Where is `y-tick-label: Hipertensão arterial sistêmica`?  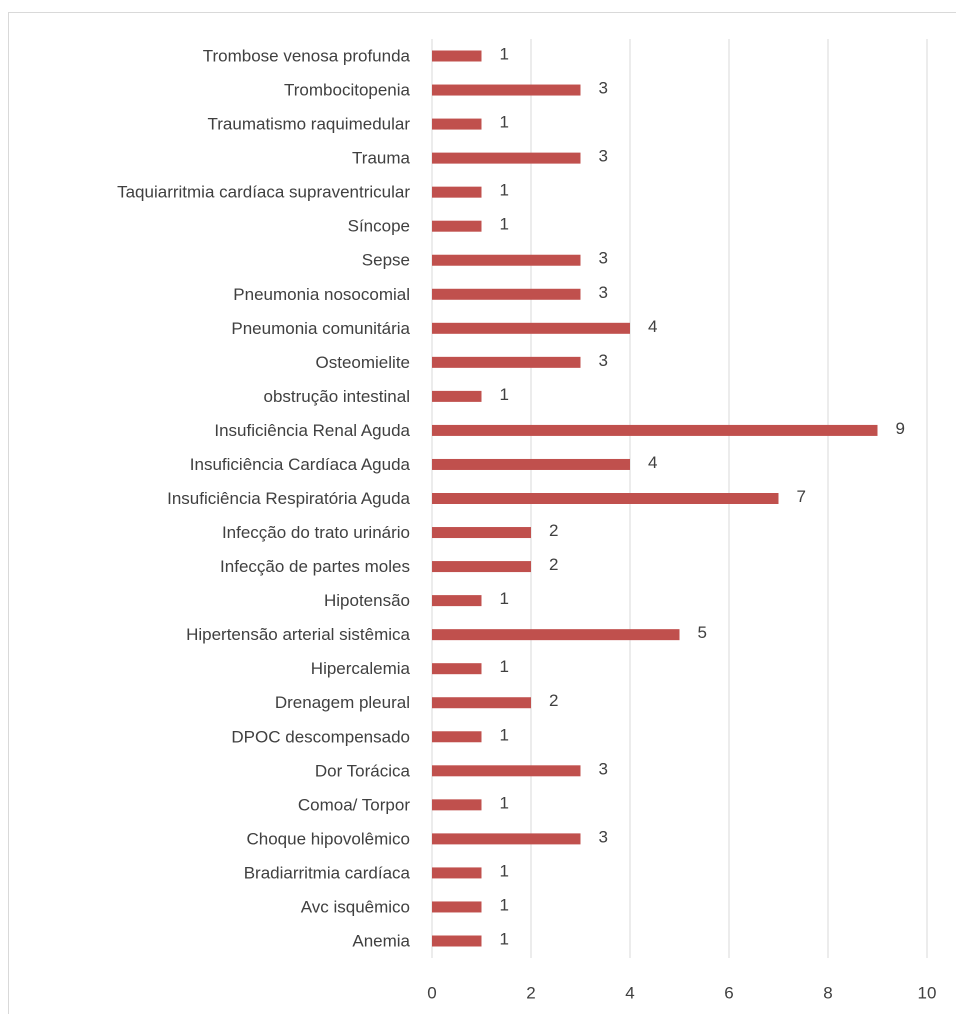 y-tick-label: Hipertensão arterial sistêmica is located at coordinates (298, 634).